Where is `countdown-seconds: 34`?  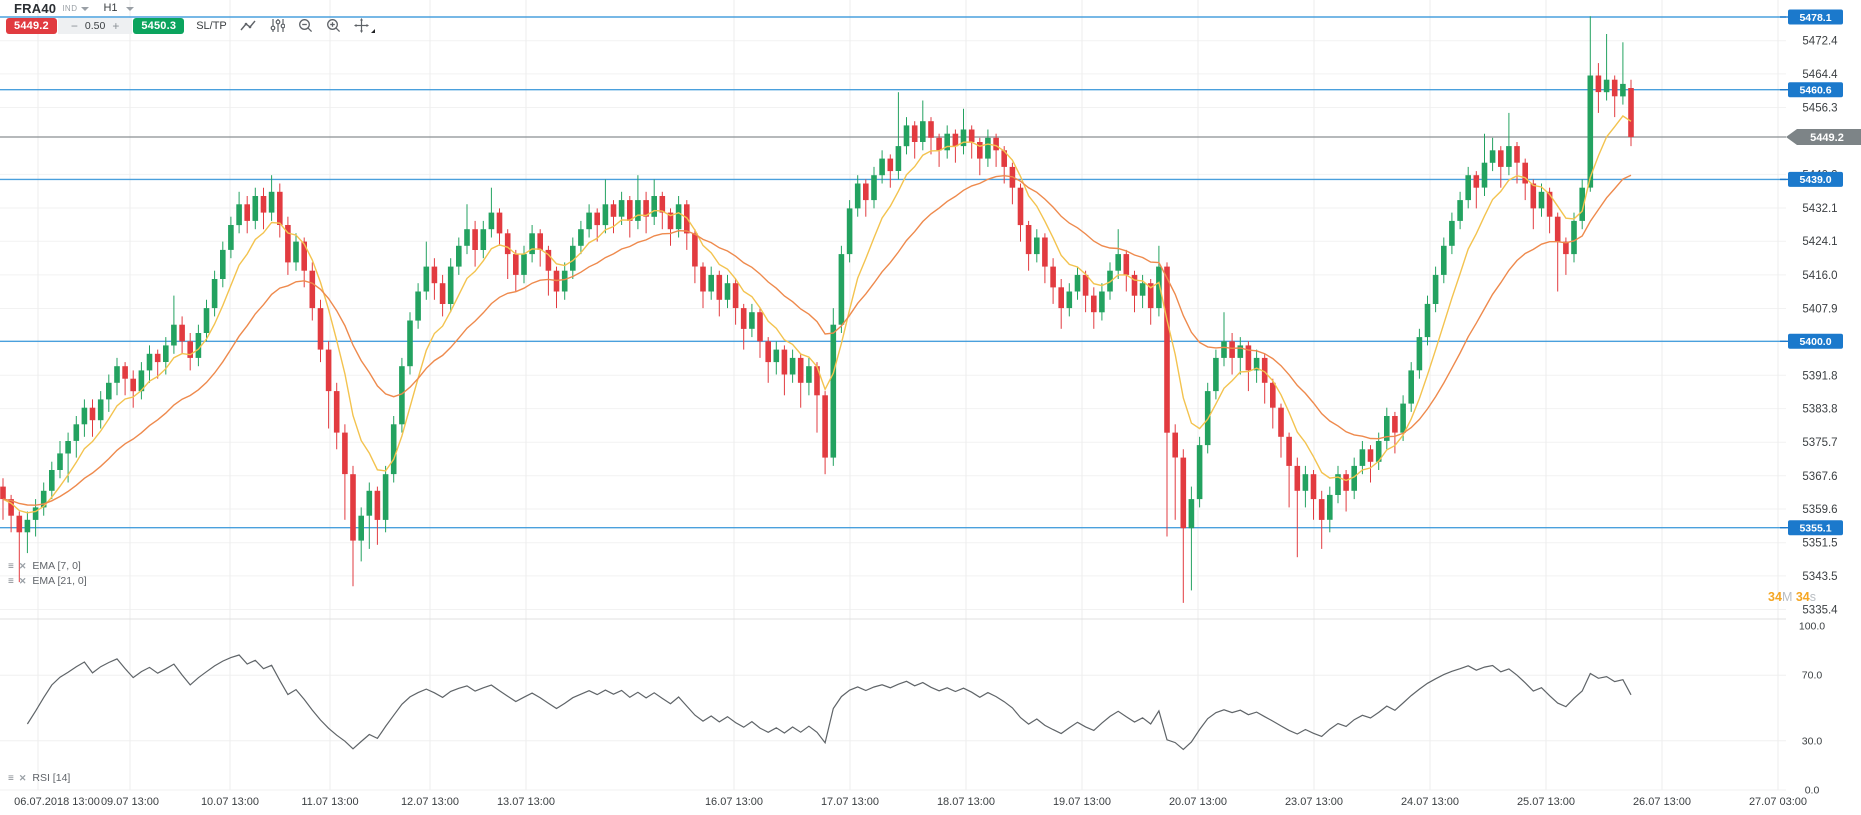
countdown-seconds: 34 is located at coordinates (1802, 597).